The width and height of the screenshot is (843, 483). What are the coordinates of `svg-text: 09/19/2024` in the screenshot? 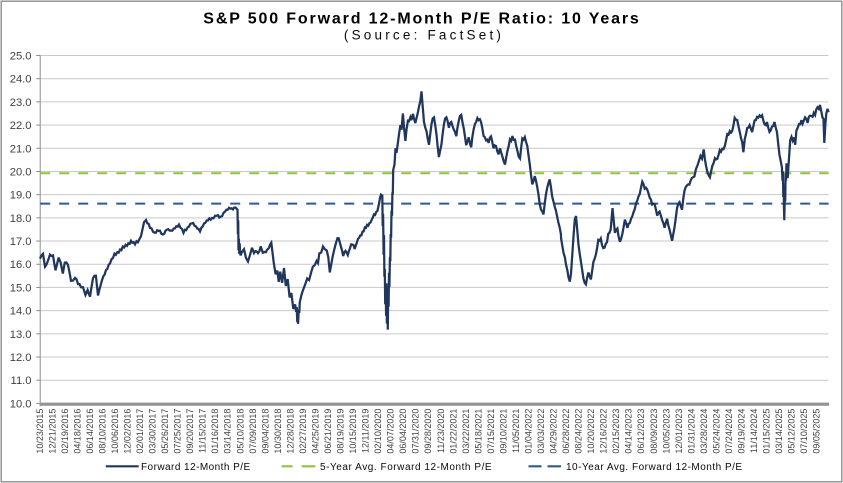 It's located at (742, 431).